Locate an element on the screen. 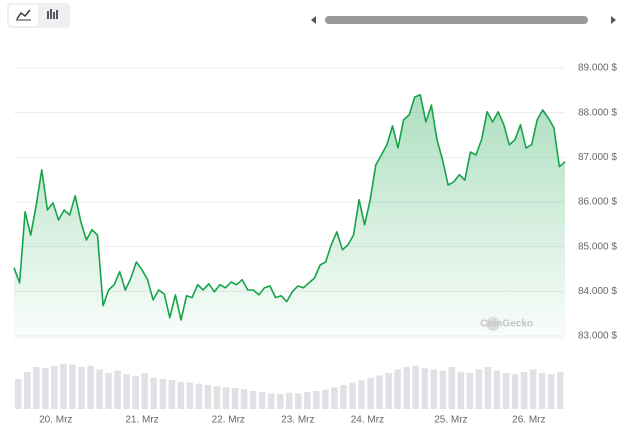 This screenshot has width=639, height=431. scroll-left is located at coordinates (313, 20).